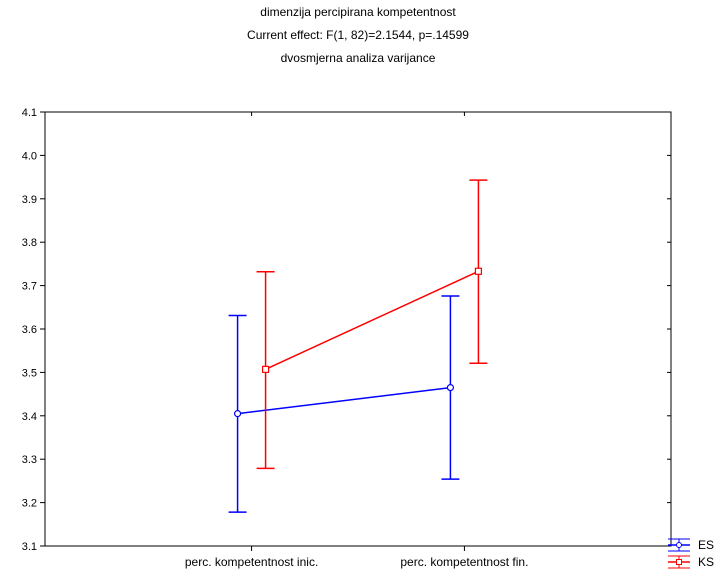 This screenshot has width=721, height=577. What do you see at coordinates (29, 373) in the screenshot?
I see `y-tick-label: 3.5` at bounding box center [29, 373].